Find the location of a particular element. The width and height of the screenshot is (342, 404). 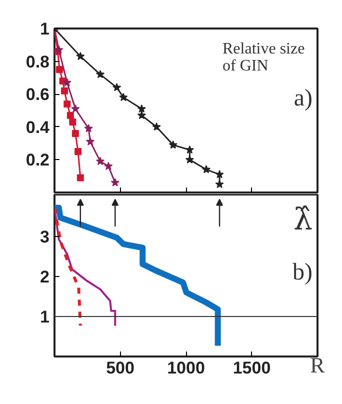

y-tick-label: 0.8 is located at coordinates (38, 62).